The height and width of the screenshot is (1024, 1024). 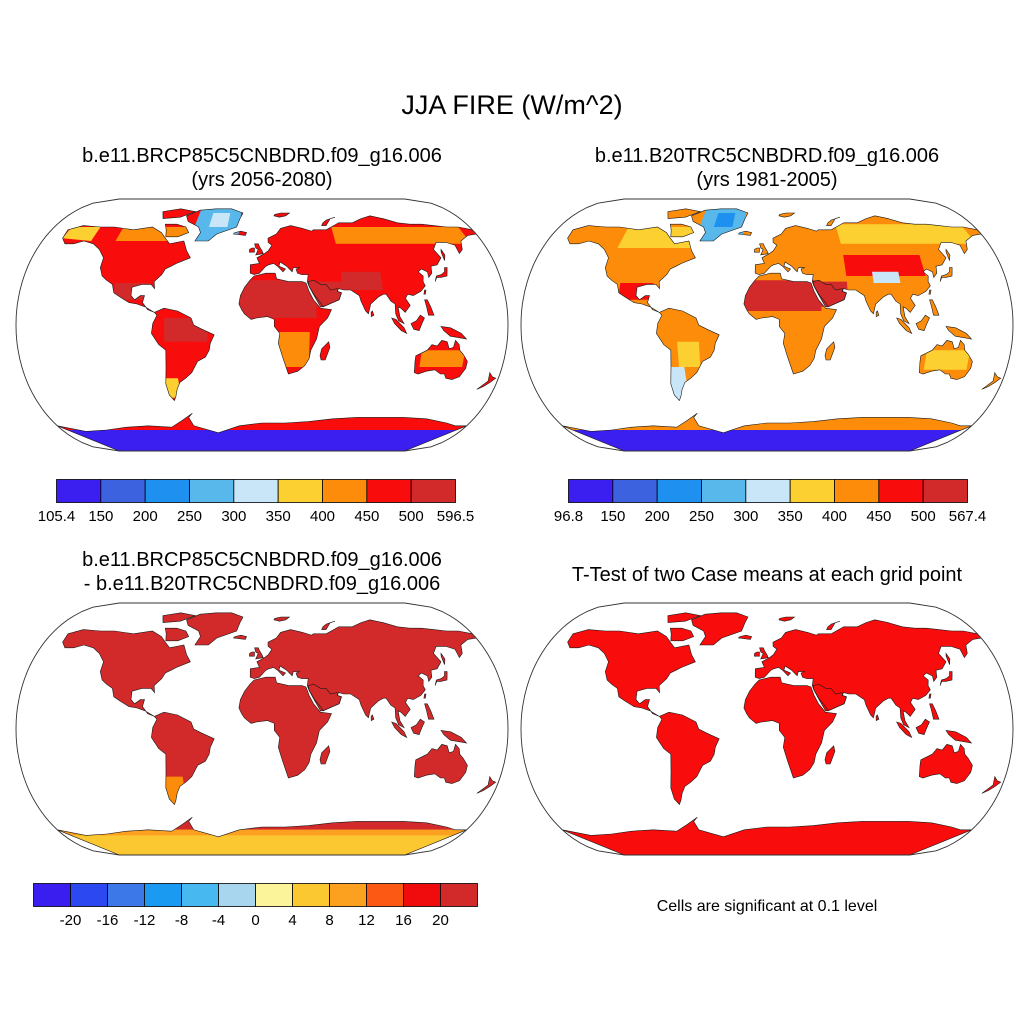 I want to click on colorbar-label: 500, so click(x=923, y=516).